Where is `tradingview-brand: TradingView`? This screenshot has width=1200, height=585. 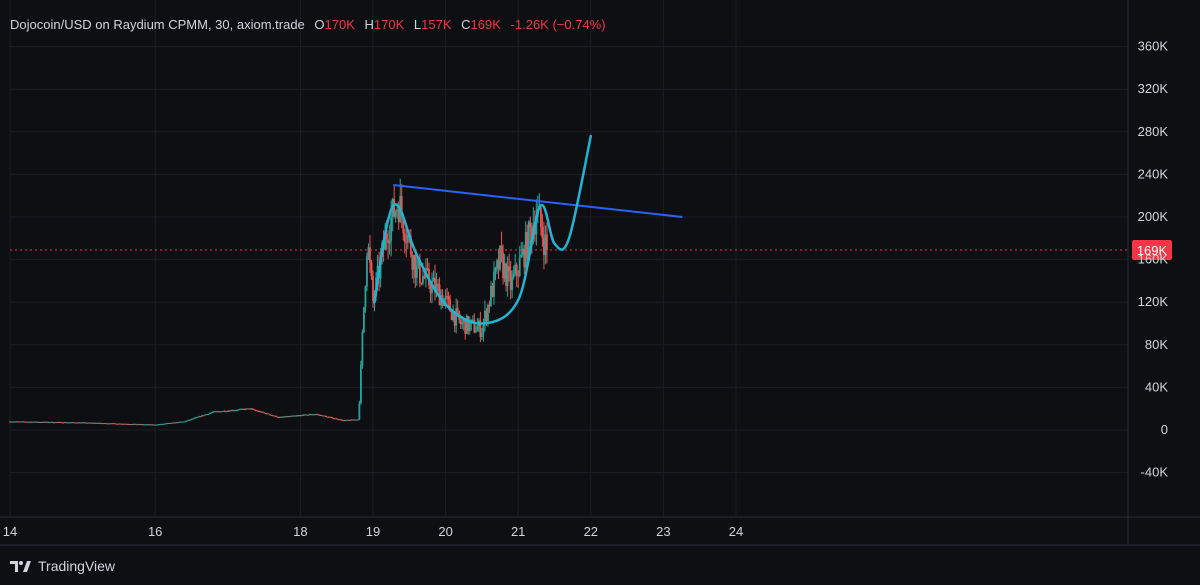 tradingview-brand: TradingView is located at coordinates (77, 566).